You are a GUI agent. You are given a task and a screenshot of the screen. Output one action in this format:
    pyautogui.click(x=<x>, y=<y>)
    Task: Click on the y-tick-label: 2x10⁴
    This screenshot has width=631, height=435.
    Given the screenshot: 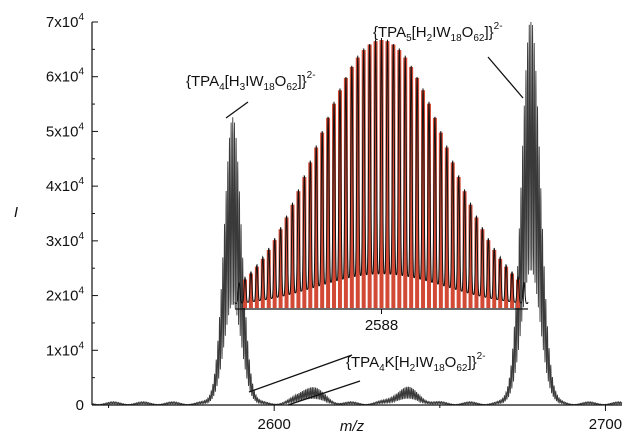 What is the action you would take?
    pyautogui.click(x=65, y=295)
    